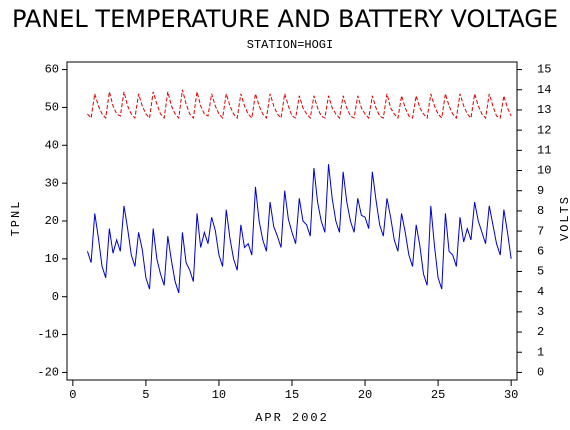 Image resolution: width=570 pixels, height=430 pixels. Describe the element at coordinates (219, 395) in the screenshot. I see `x-tick-label: 10` at that location.